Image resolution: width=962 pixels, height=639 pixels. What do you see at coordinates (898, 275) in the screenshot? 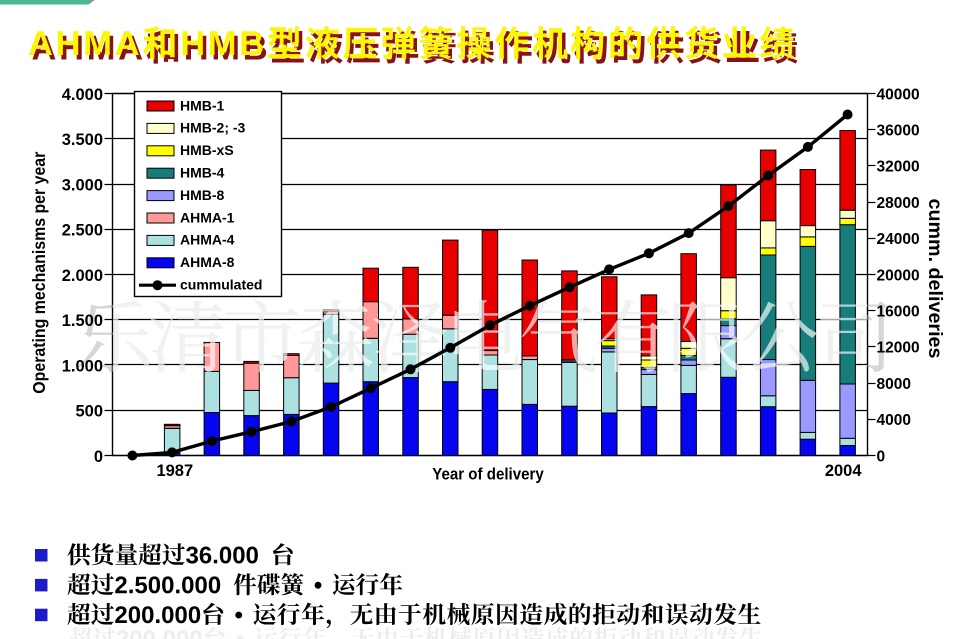
I see `svg-text: 20000` at bounding box center [898, 275].